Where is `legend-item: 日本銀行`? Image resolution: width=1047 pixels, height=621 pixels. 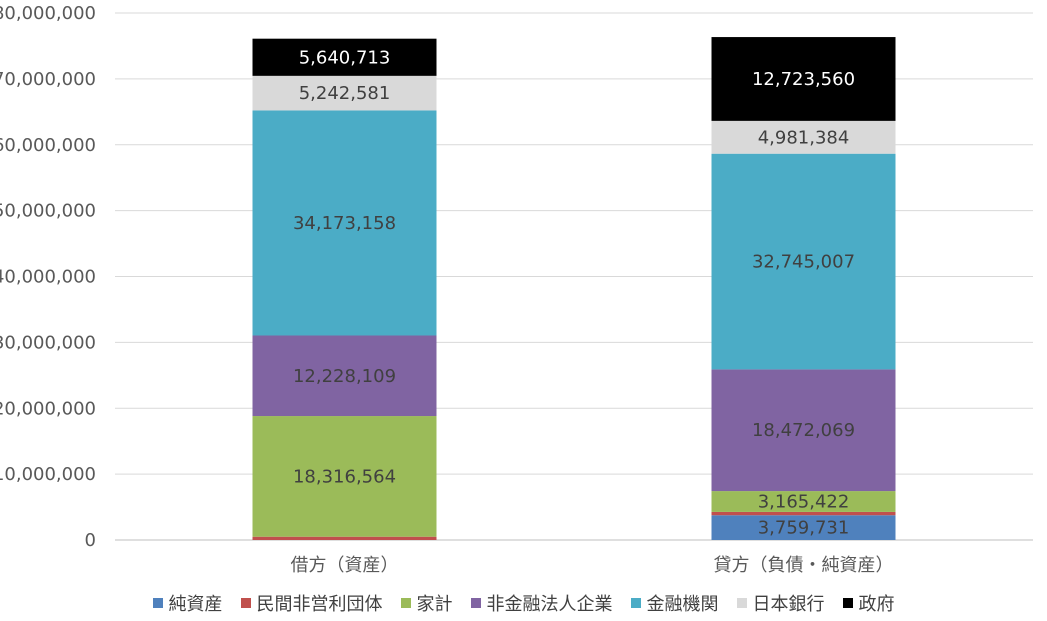
legend-item: 日本銀行 is located at coordinates (780, 603).